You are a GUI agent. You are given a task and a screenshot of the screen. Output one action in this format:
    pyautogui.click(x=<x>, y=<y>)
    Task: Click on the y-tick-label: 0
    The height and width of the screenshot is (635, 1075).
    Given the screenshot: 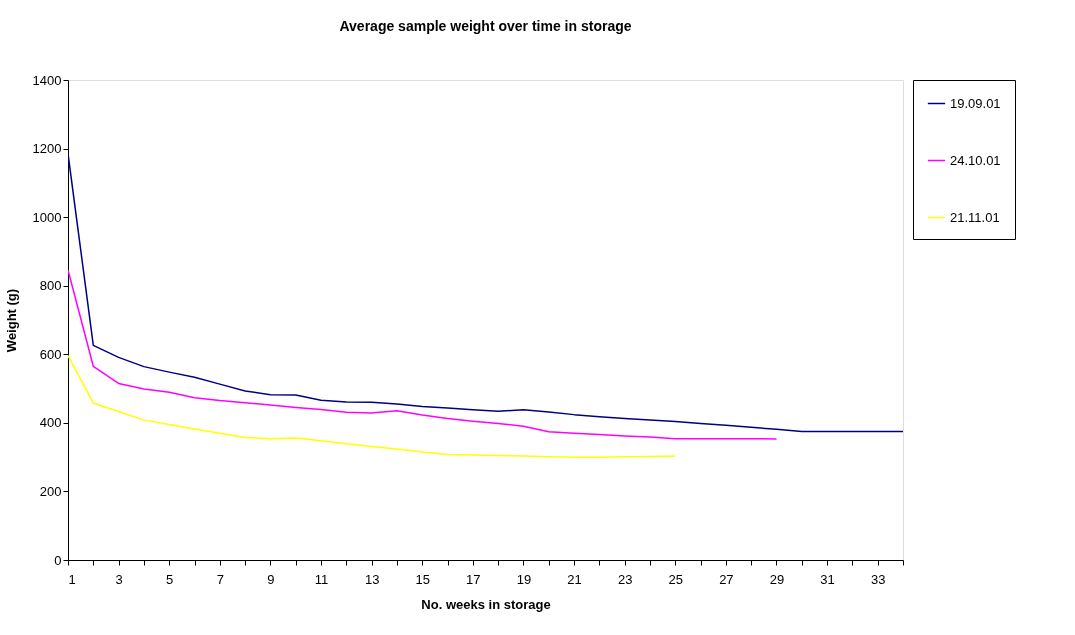 What is the action you would take?
    pyautogui.click(x=58, y=560)
    